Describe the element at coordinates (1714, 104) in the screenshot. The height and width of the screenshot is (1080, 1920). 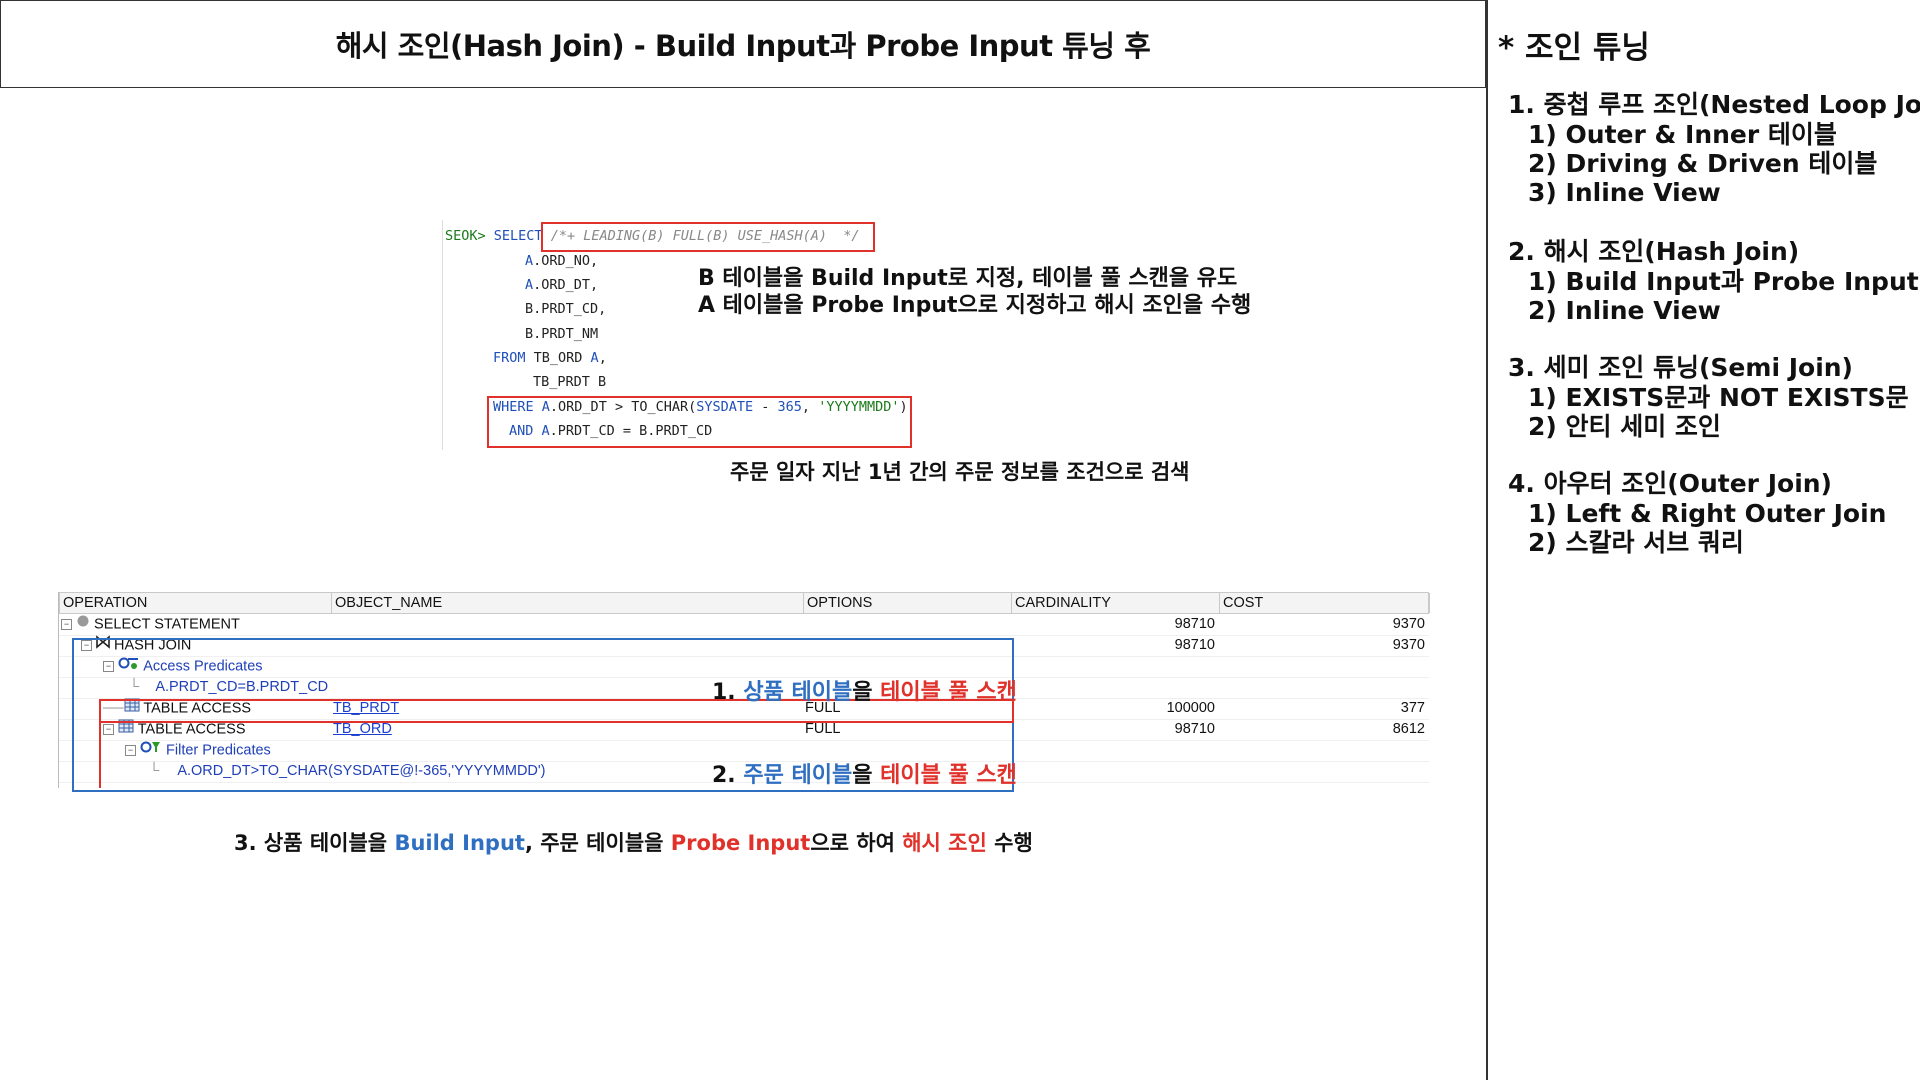
I see `sidebar-section-heading: 1. 중첩 루프 조인(Nested Loop Join)` at that location.